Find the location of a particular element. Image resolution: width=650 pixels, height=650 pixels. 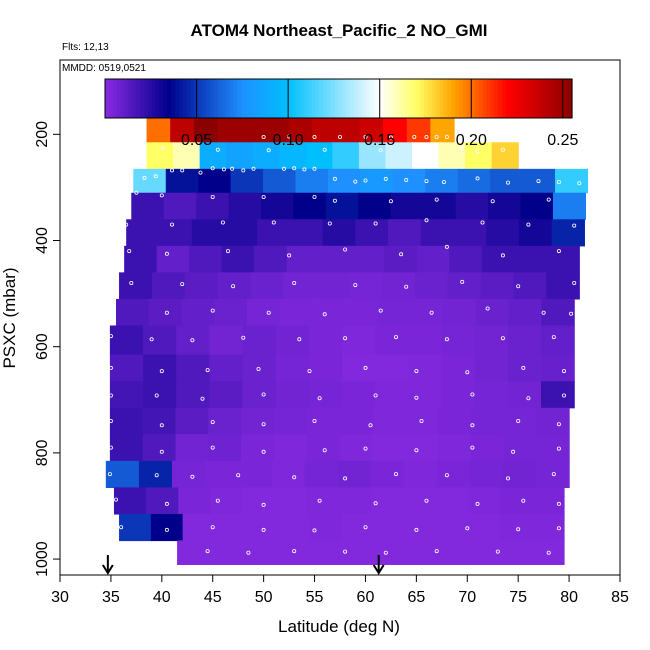

colorbar-tick-label: 0.25 is located at coordinates (562, 140).